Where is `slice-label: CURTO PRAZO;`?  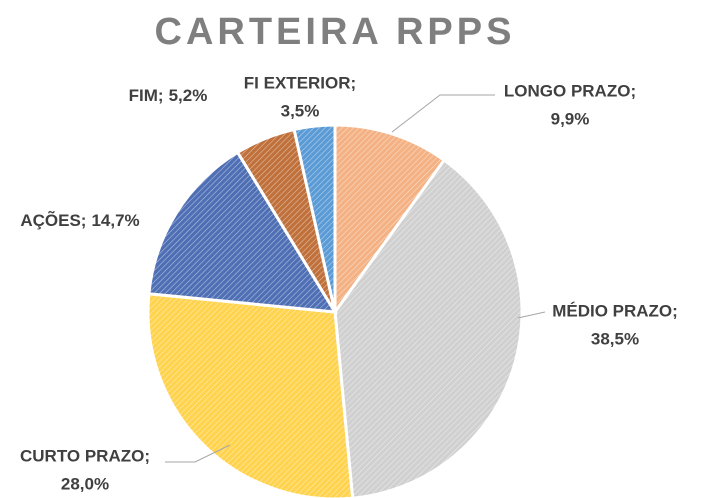 slice-label: CURTO PRAZO; is located at coordinates (85, 455).